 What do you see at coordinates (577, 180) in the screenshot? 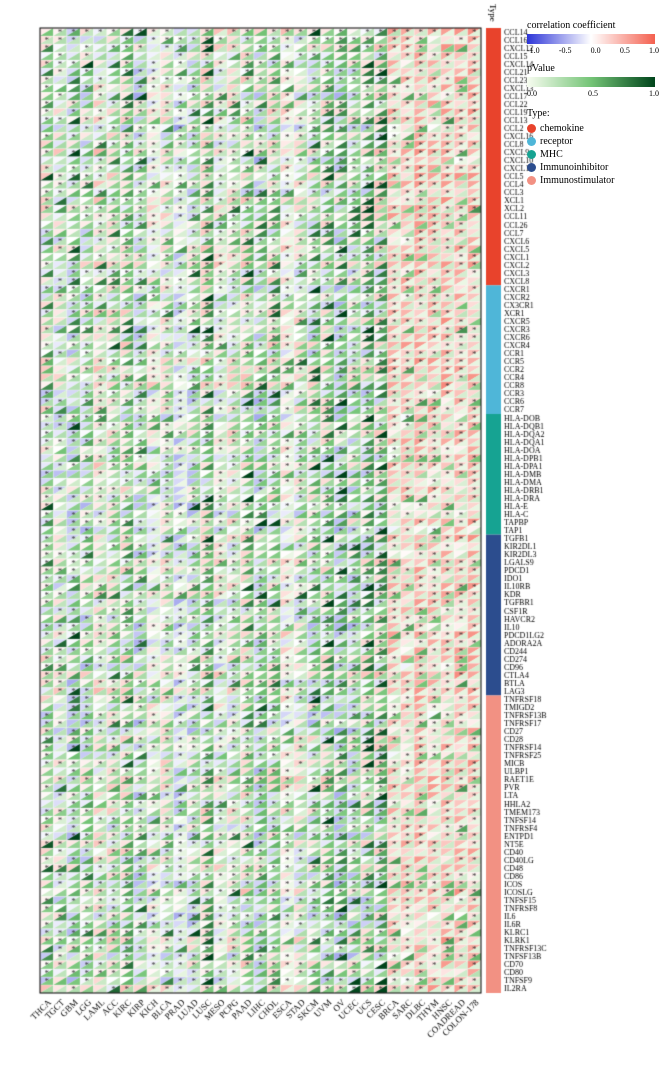
I see `type-legend-item-label: Immunostimulator` at bounding box center [577, 180].